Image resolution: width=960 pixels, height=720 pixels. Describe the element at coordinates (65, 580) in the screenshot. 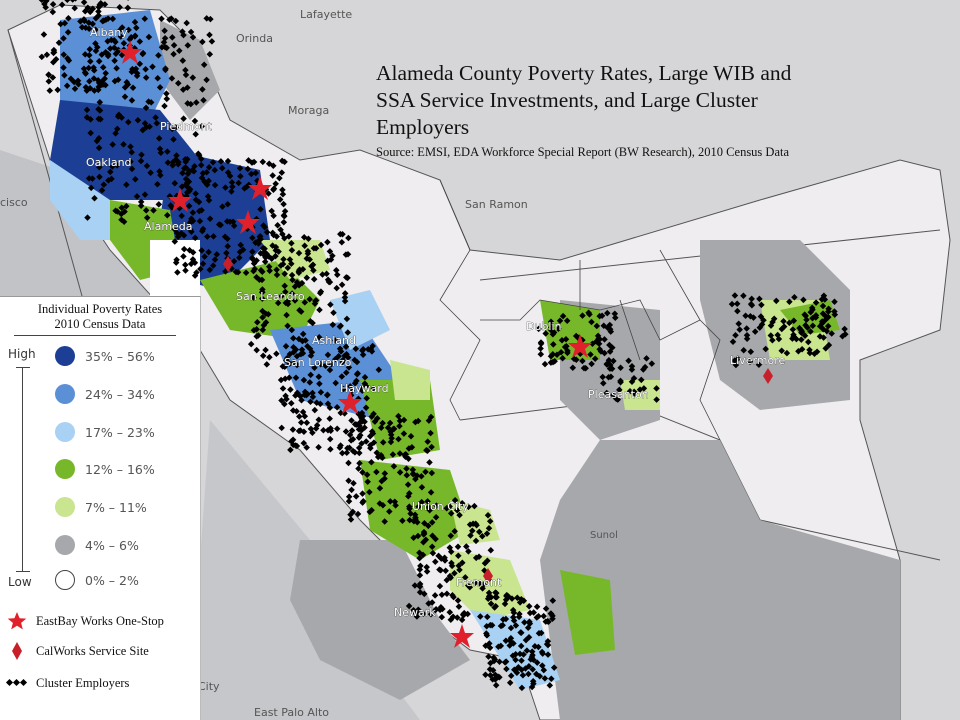

I see `legend-swatch` at that location.